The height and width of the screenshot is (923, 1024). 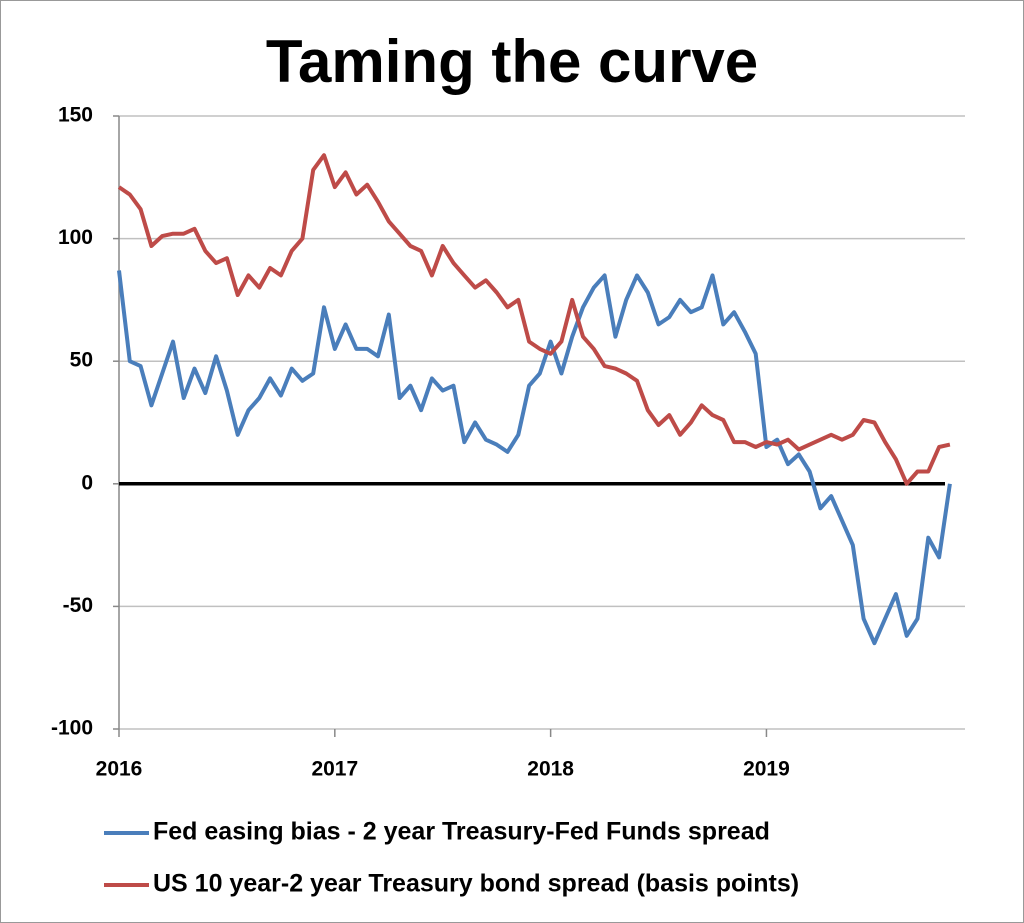 What do you see at coordinates (119, 769) in the screenshot?
I see `x-tick-label: 2016` at bounding box center [119, 769].